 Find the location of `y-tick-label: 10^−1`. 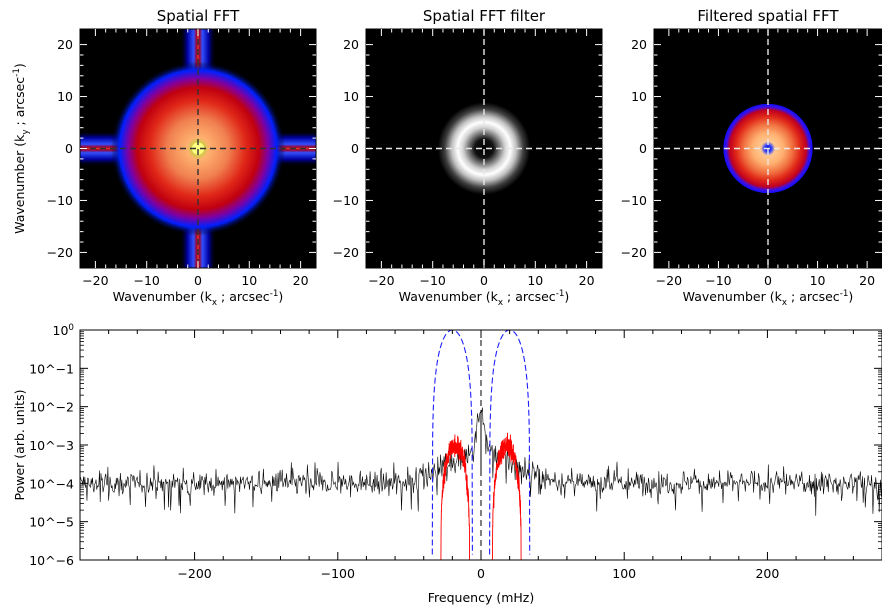

y-tick-label: 10^−1 is located at coordinates (51, 368).